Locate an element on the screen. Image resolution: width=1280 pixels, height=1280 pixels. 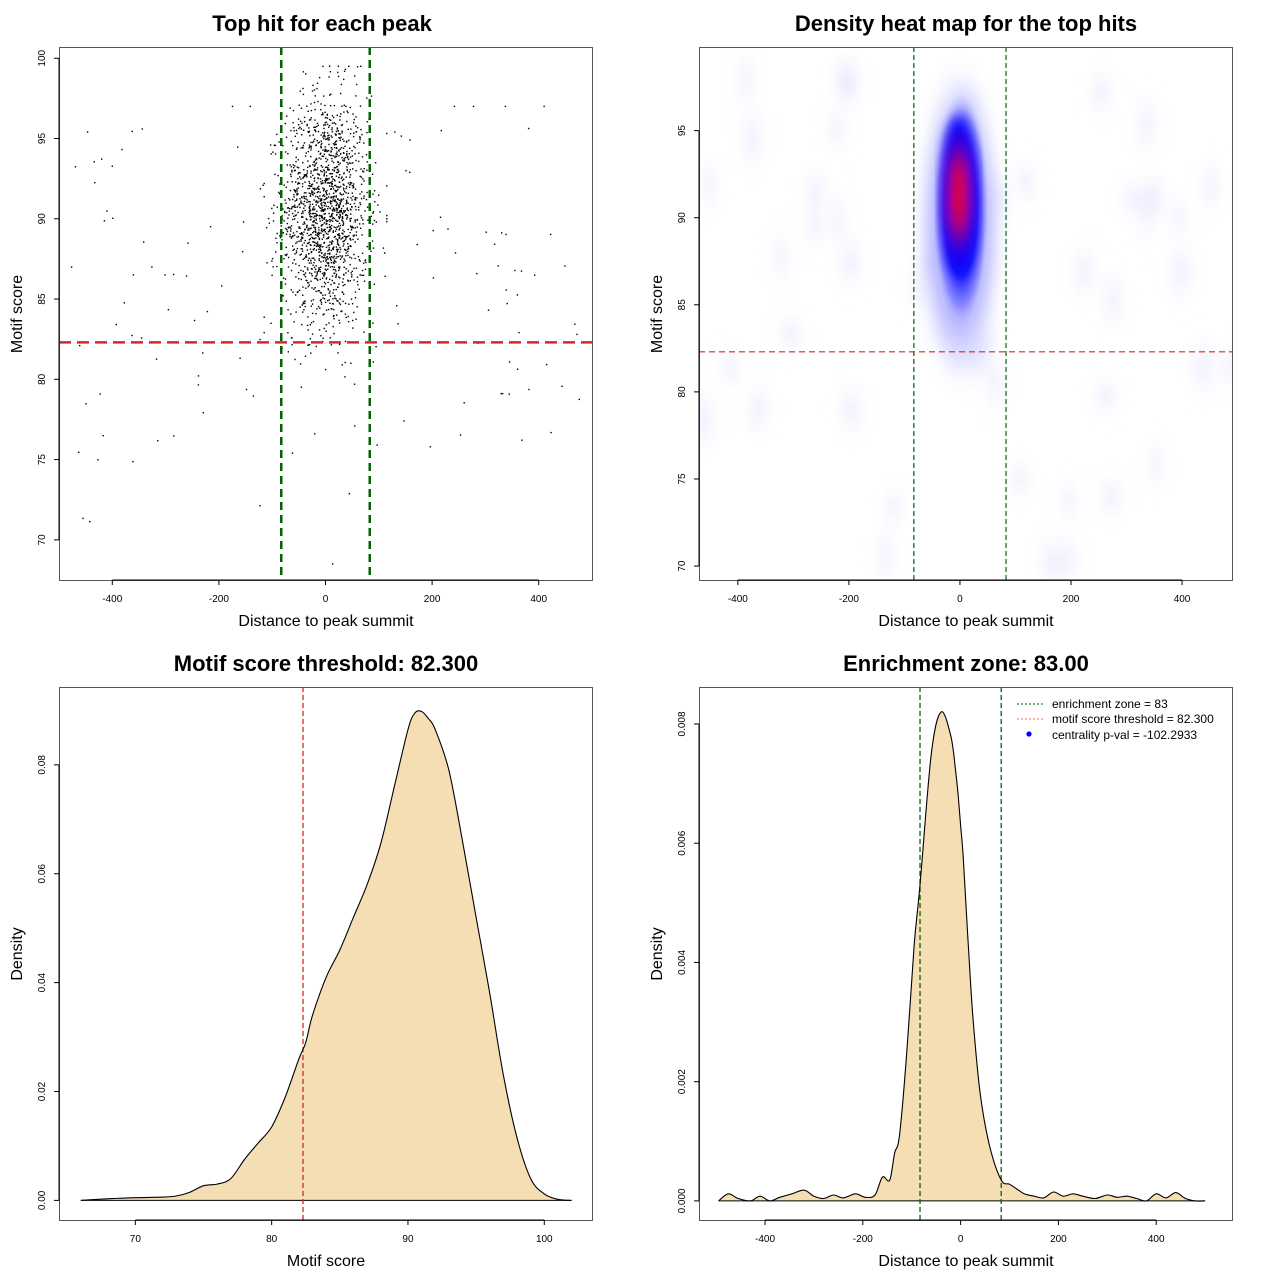
y-tick-label: 0.00 is located at coordinates (42, 1200).